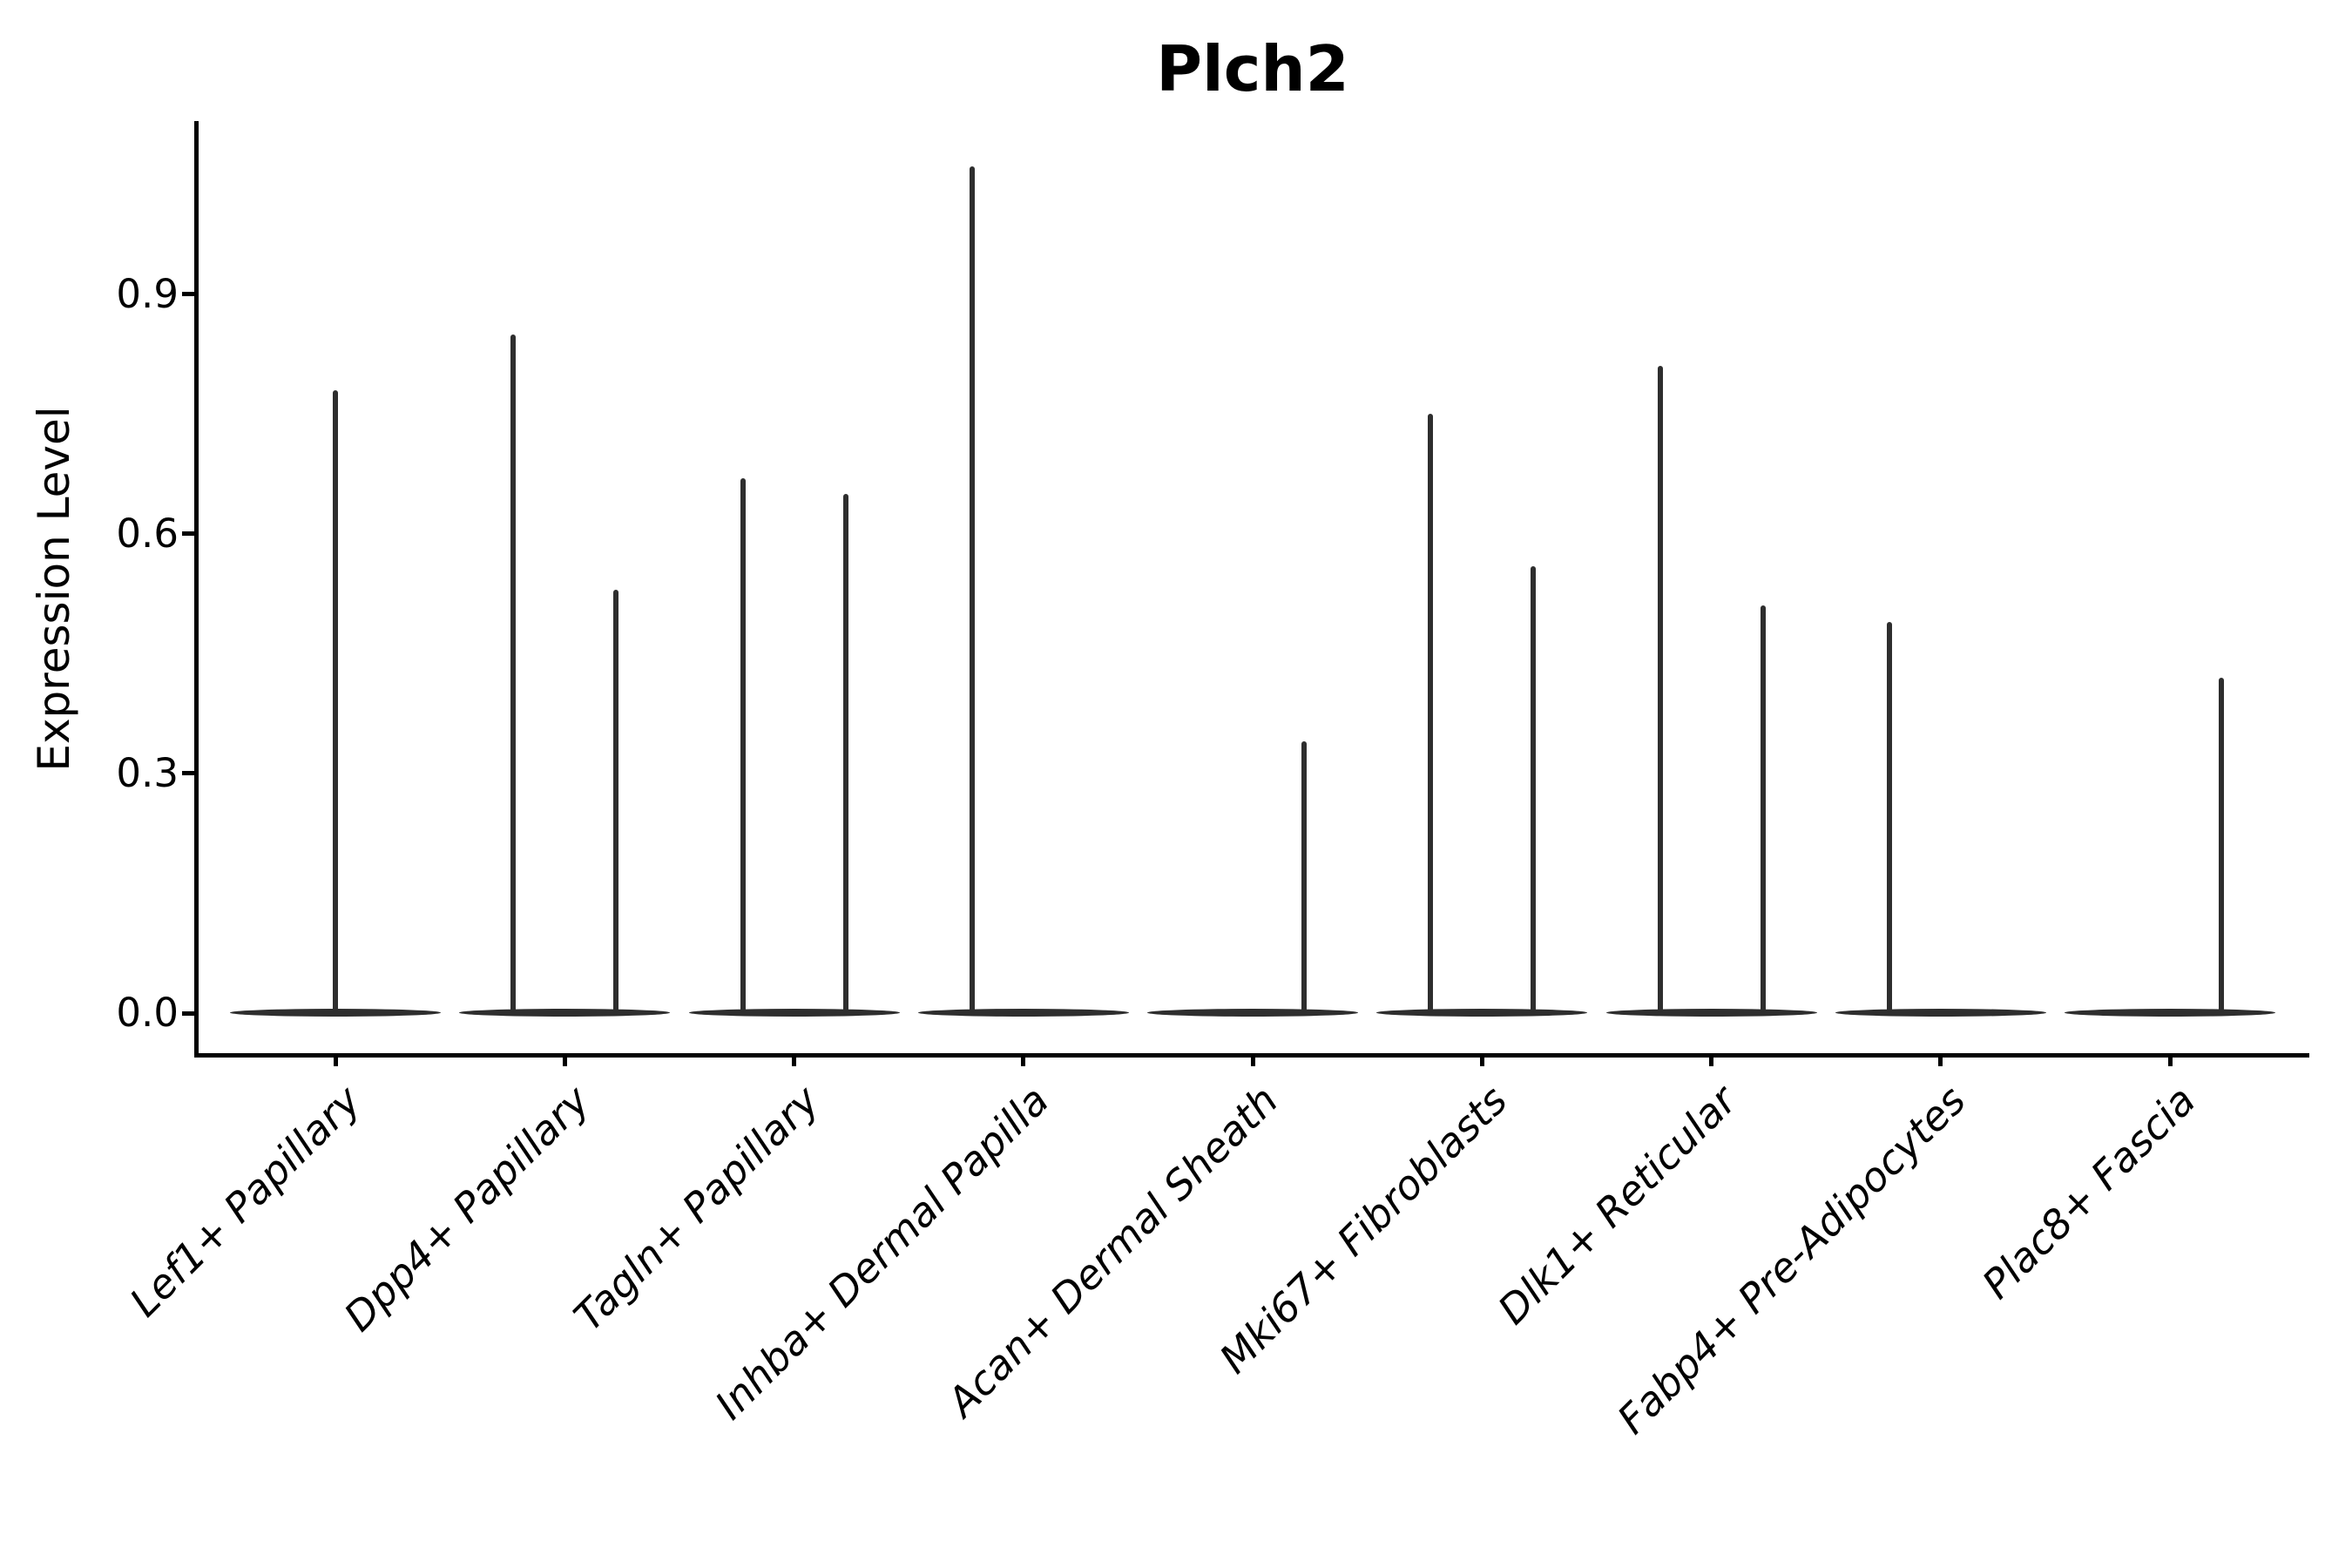  What do you see at coordinates (196, 589) in the screenshot?
I see `y-axis-line` at bounding box center [196, 589].